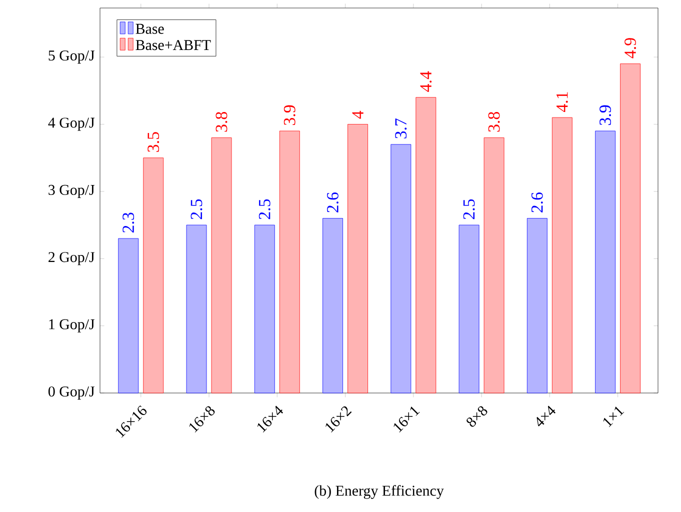 This screenshot has height=512, width=681. Describe the element at coordinates (71, 124) in the screenshot. I see `y-tick-label: 4 Gop/J` at that location.